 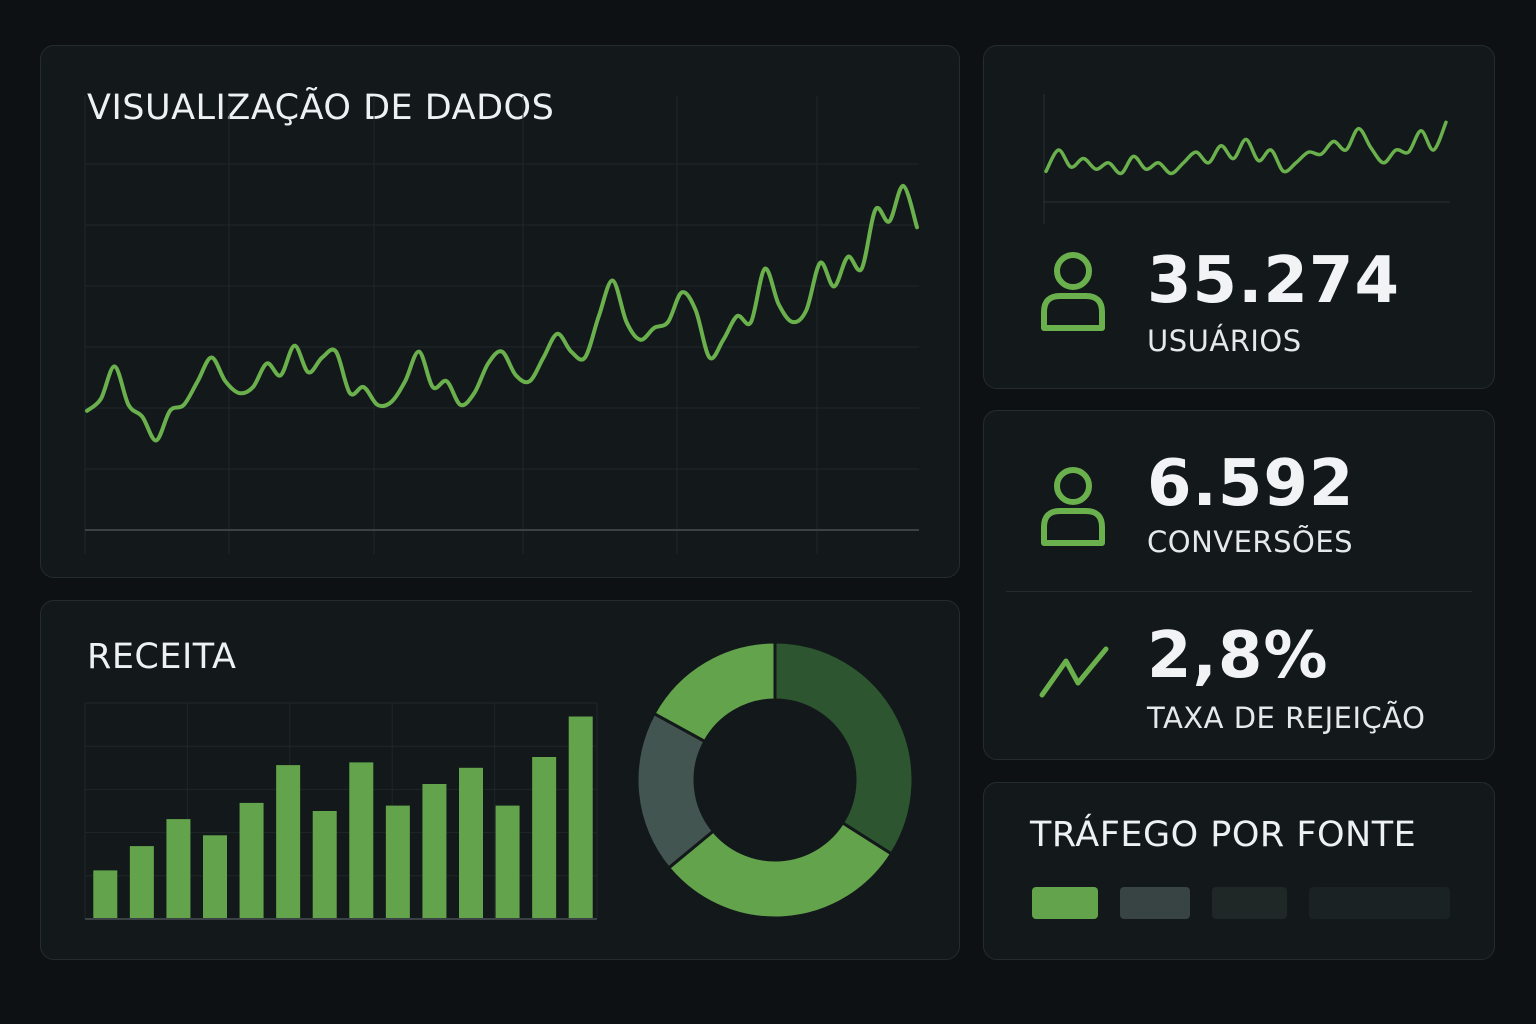 I want to click on bounce-rate-label: TAXA DE REJEIÇÃO, so click(x=1286, y=718).